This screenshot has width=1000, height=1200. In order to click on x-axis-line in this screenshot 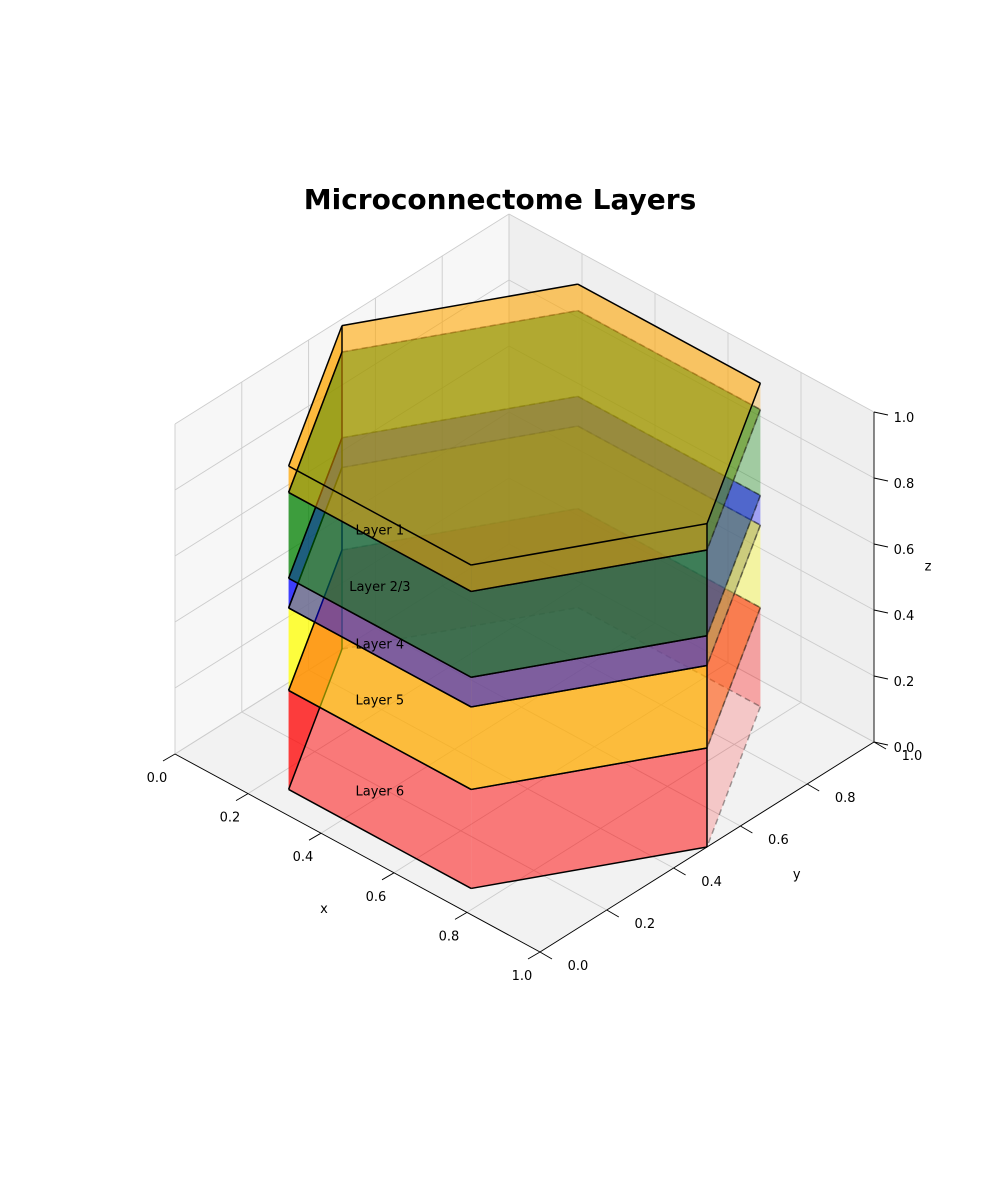, I will do `click(357, 853)`.